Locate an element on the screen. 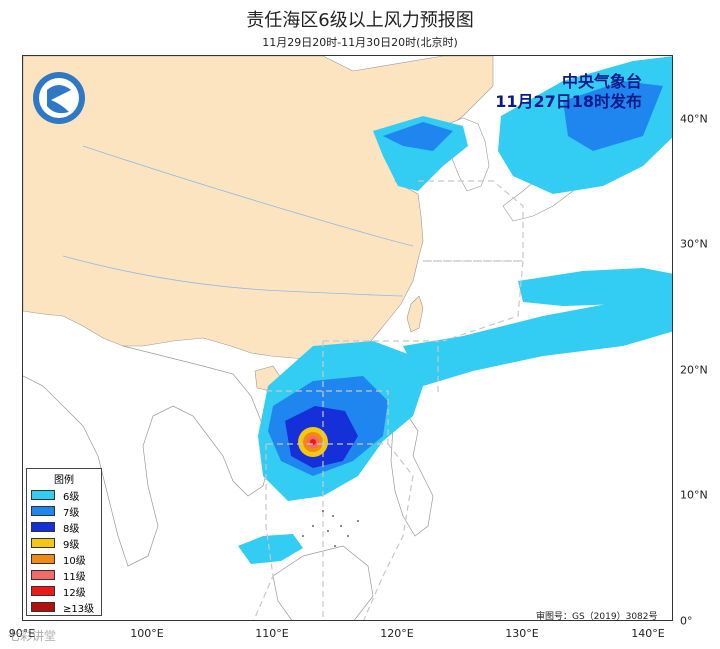 This screenshot has height=649, width=720. reef-dots is located at coordinates (330, 528).